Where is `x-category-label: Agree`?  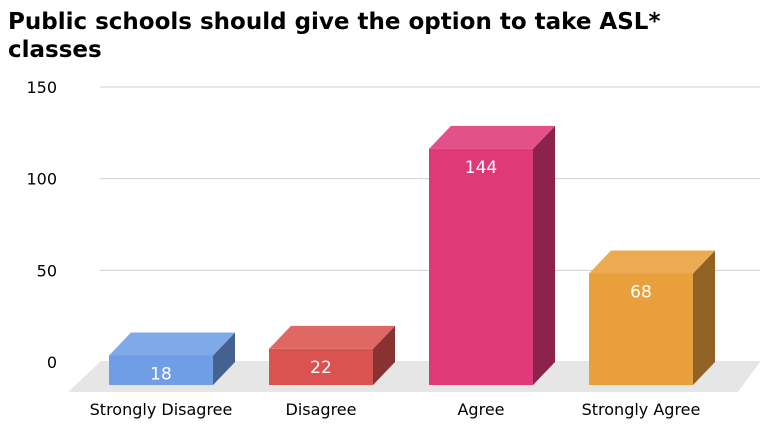 x-category-label: Agree is located at coordinates (480, 409).